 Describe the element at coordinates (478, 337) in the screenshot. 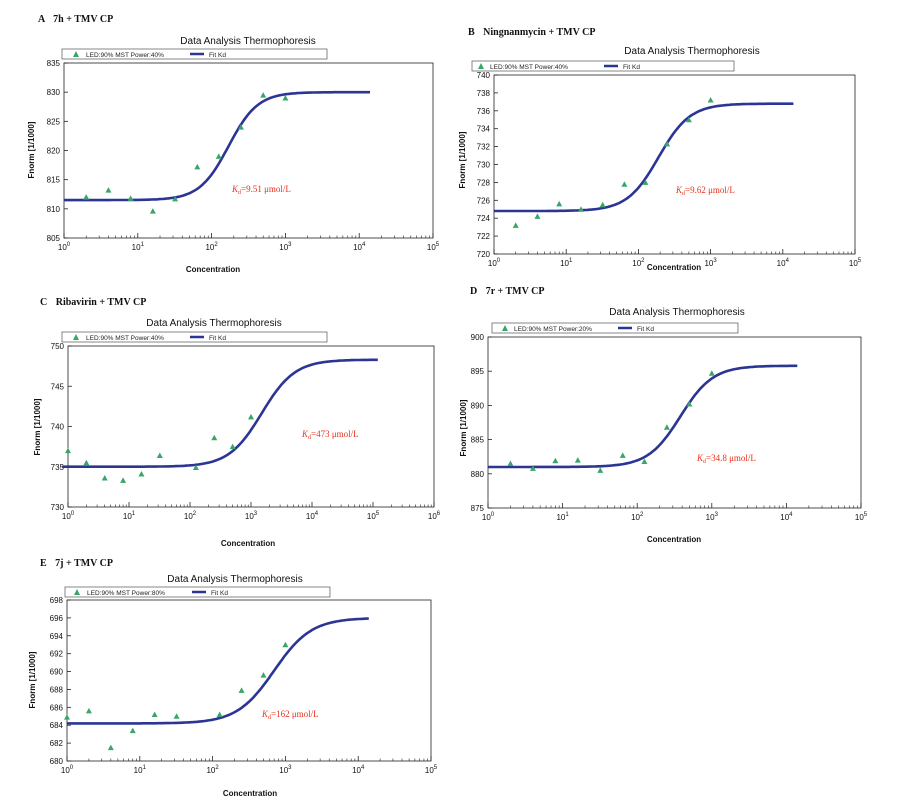

I see `y-tick-label: 900` at that location.